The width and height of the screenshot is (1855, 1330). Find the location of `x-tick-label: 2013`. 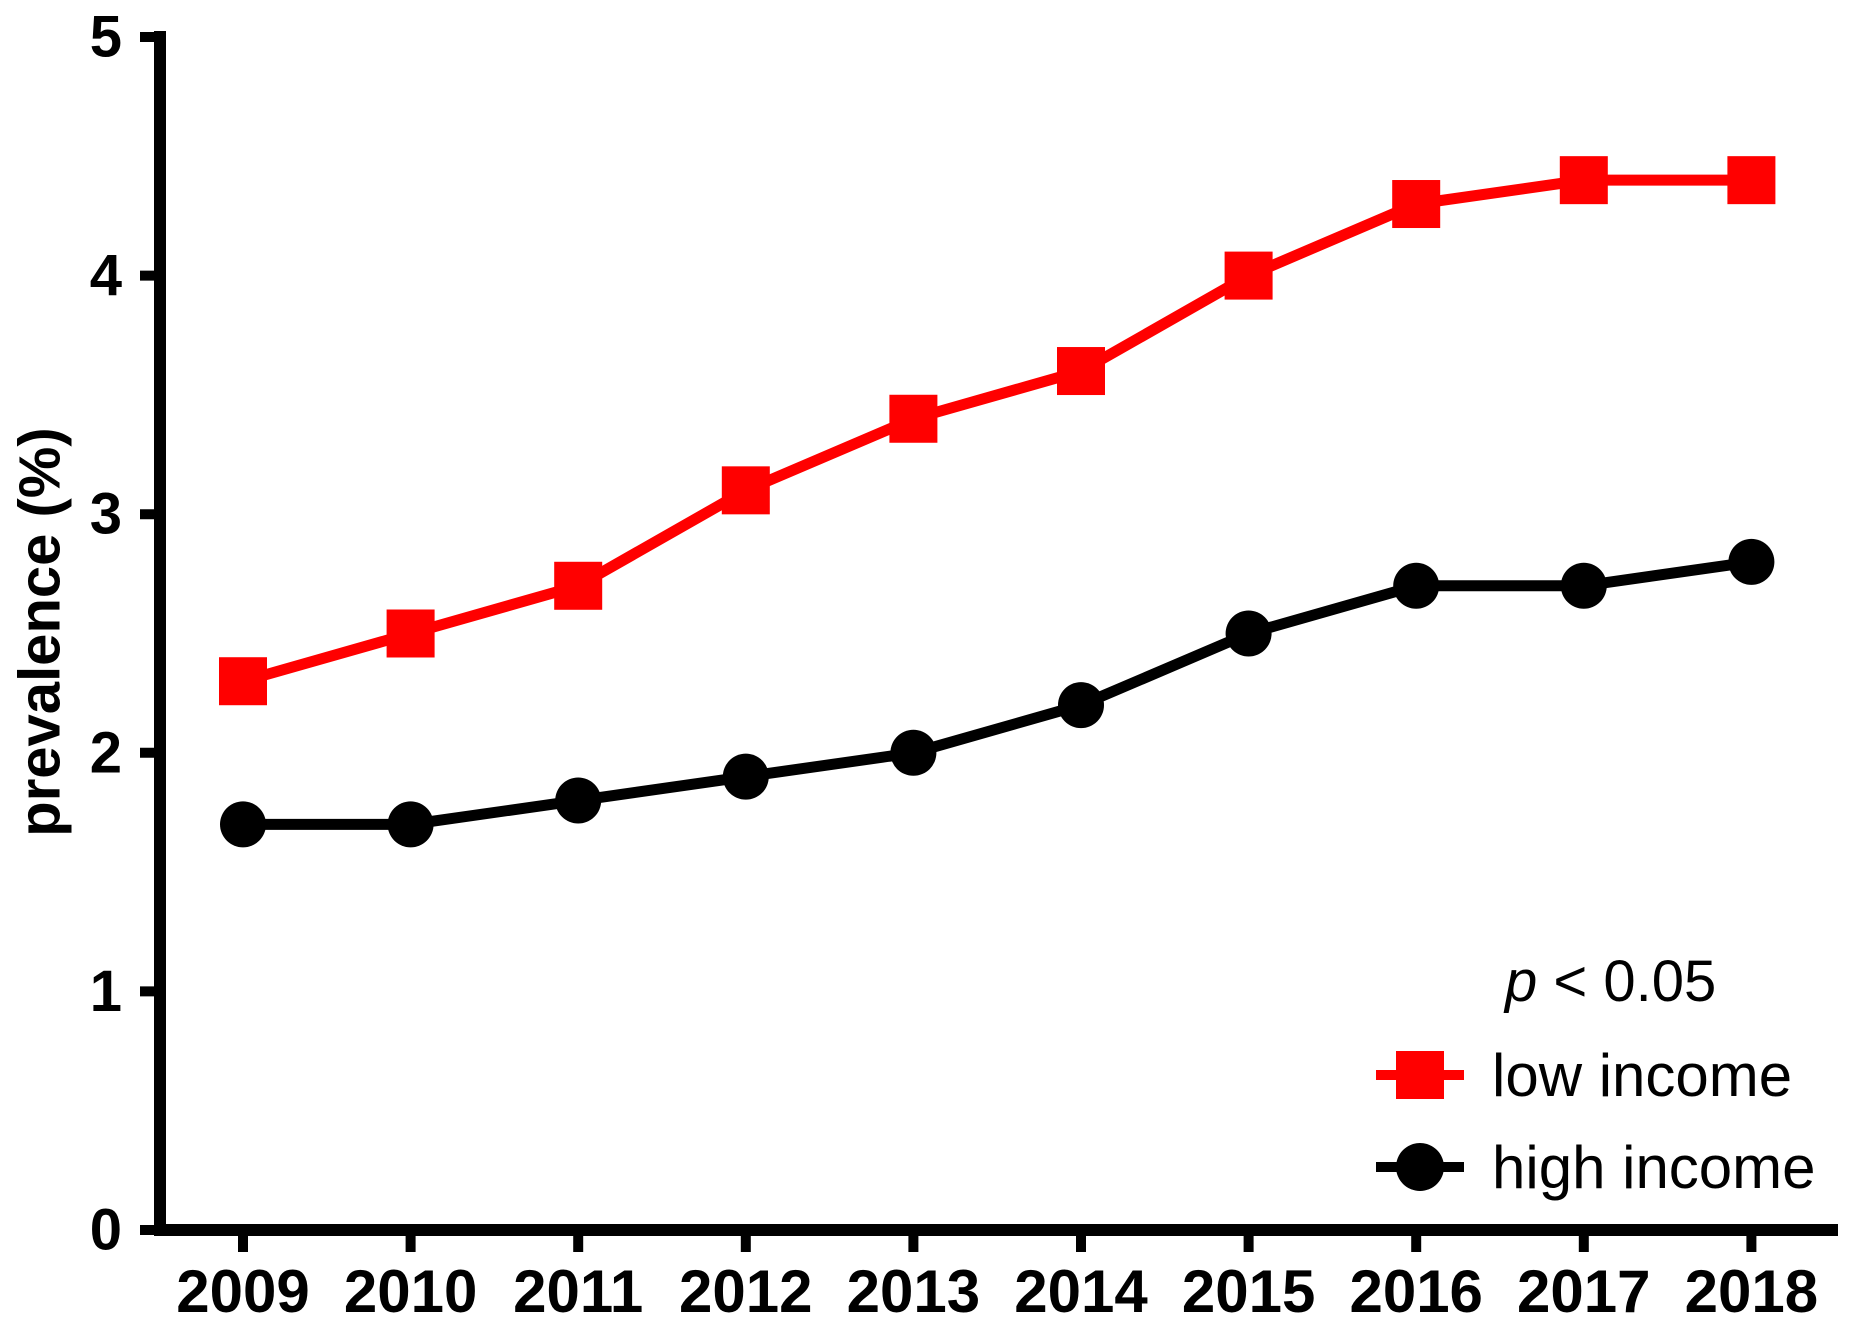

x-tick-label: 2013 is located at coordinates (913, 1291).